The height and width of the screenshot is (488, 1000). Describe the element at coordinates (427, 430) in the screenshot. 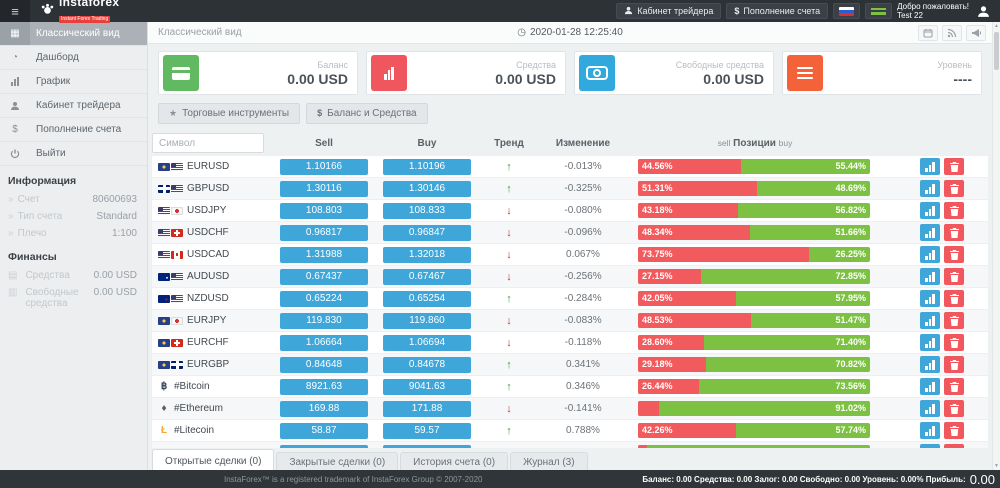

I see `buy-price-button: 59.57` at that location.